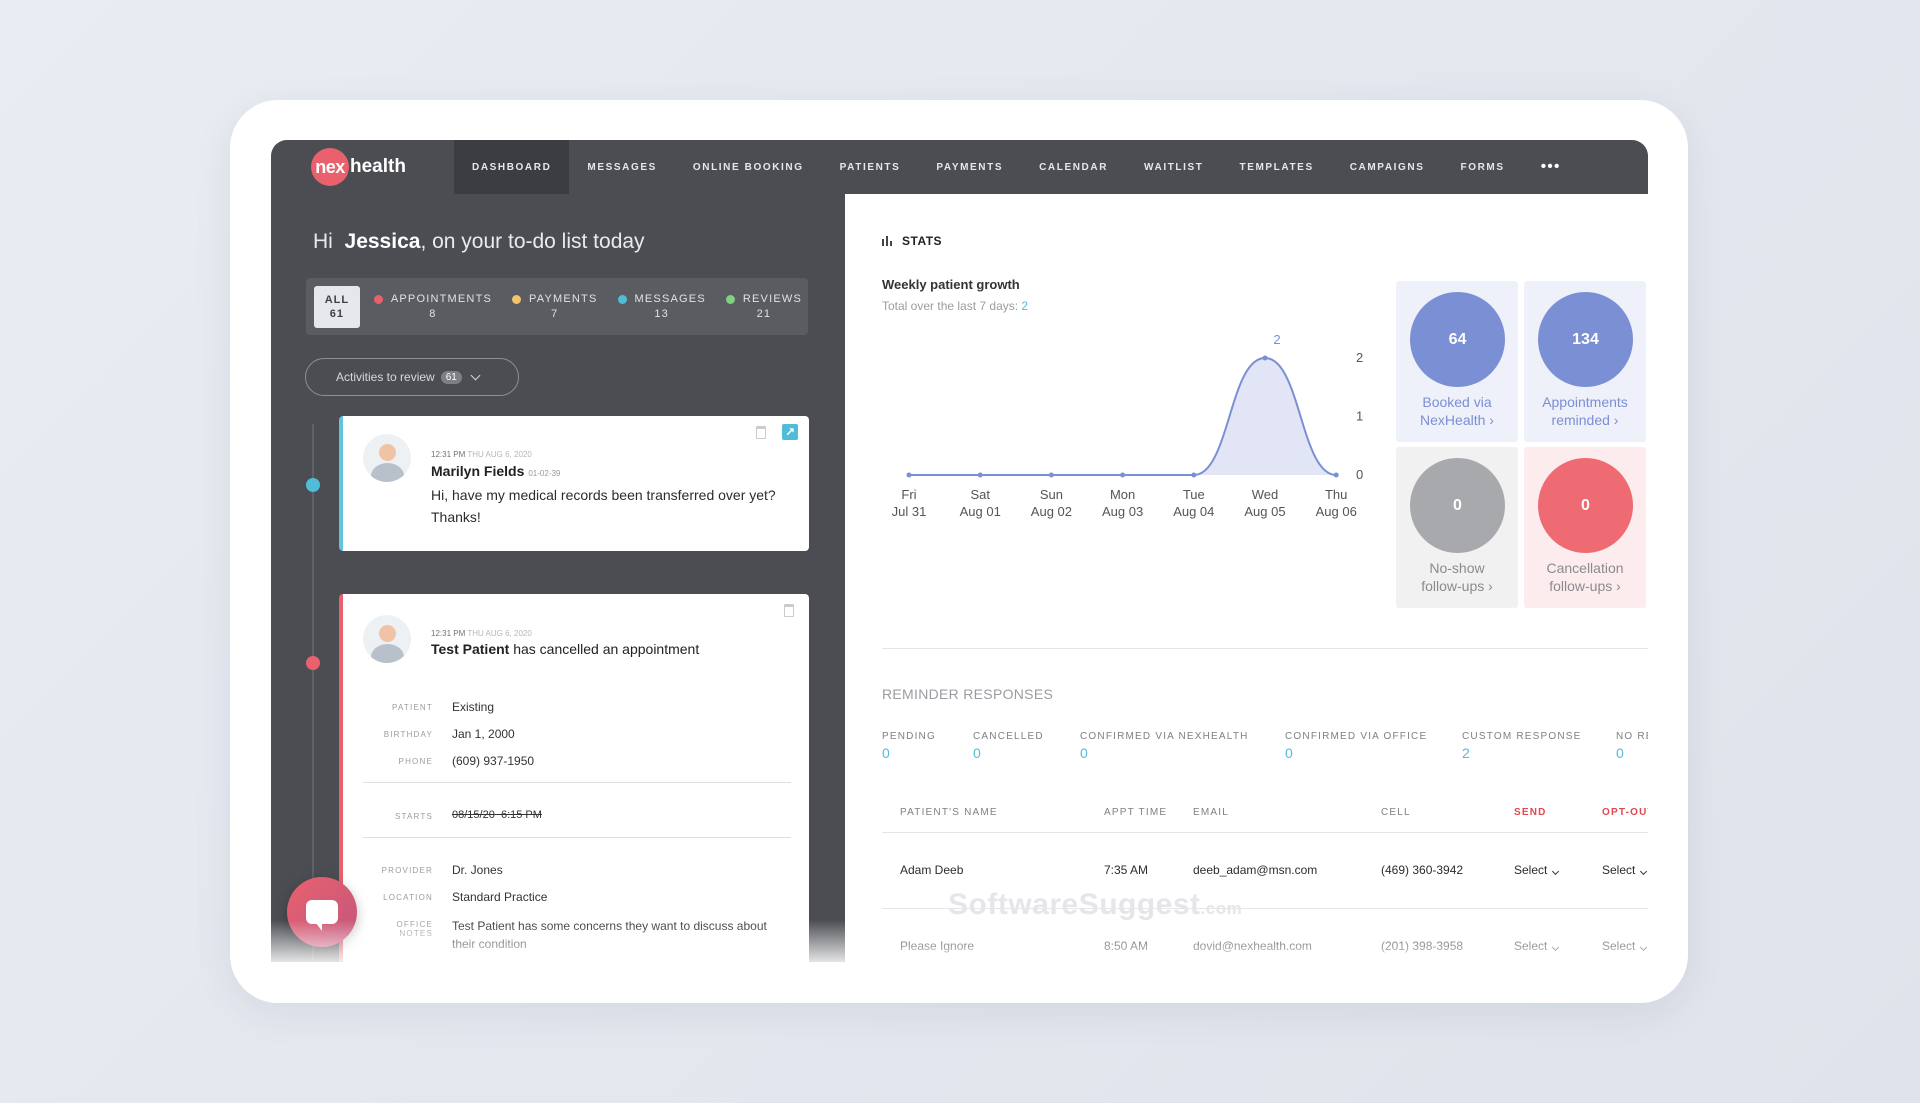 This screenshot has width=1920, height=1103. Describe the element at coordinates (1530, 812) in the screenshot. I see `col-send: SEND` at that location.